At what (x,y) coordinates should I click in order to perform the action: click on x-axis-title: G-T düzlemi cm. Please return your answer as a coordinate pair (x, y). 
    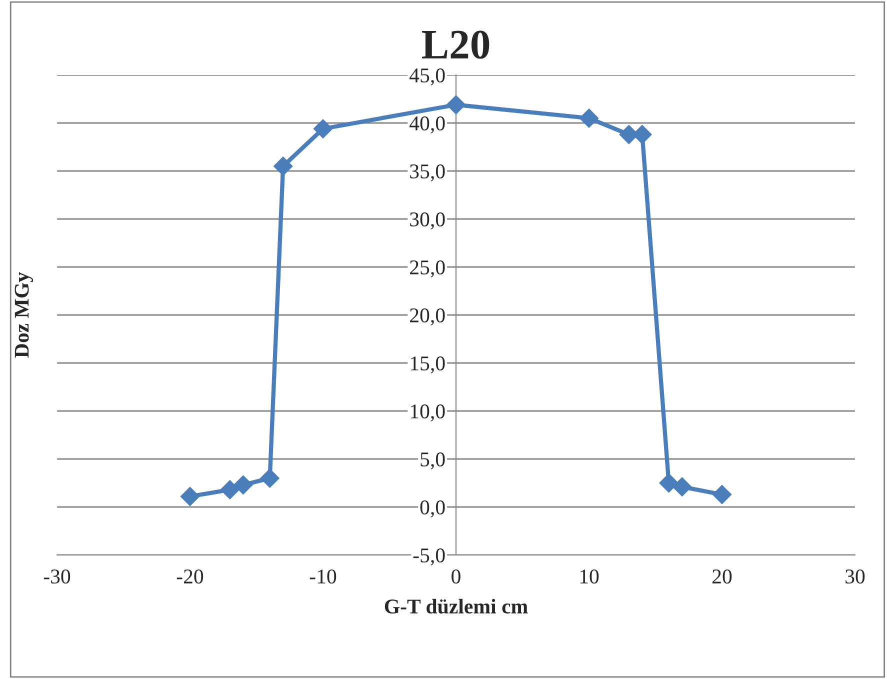
    Looking at the image, I should click on (456, 606).